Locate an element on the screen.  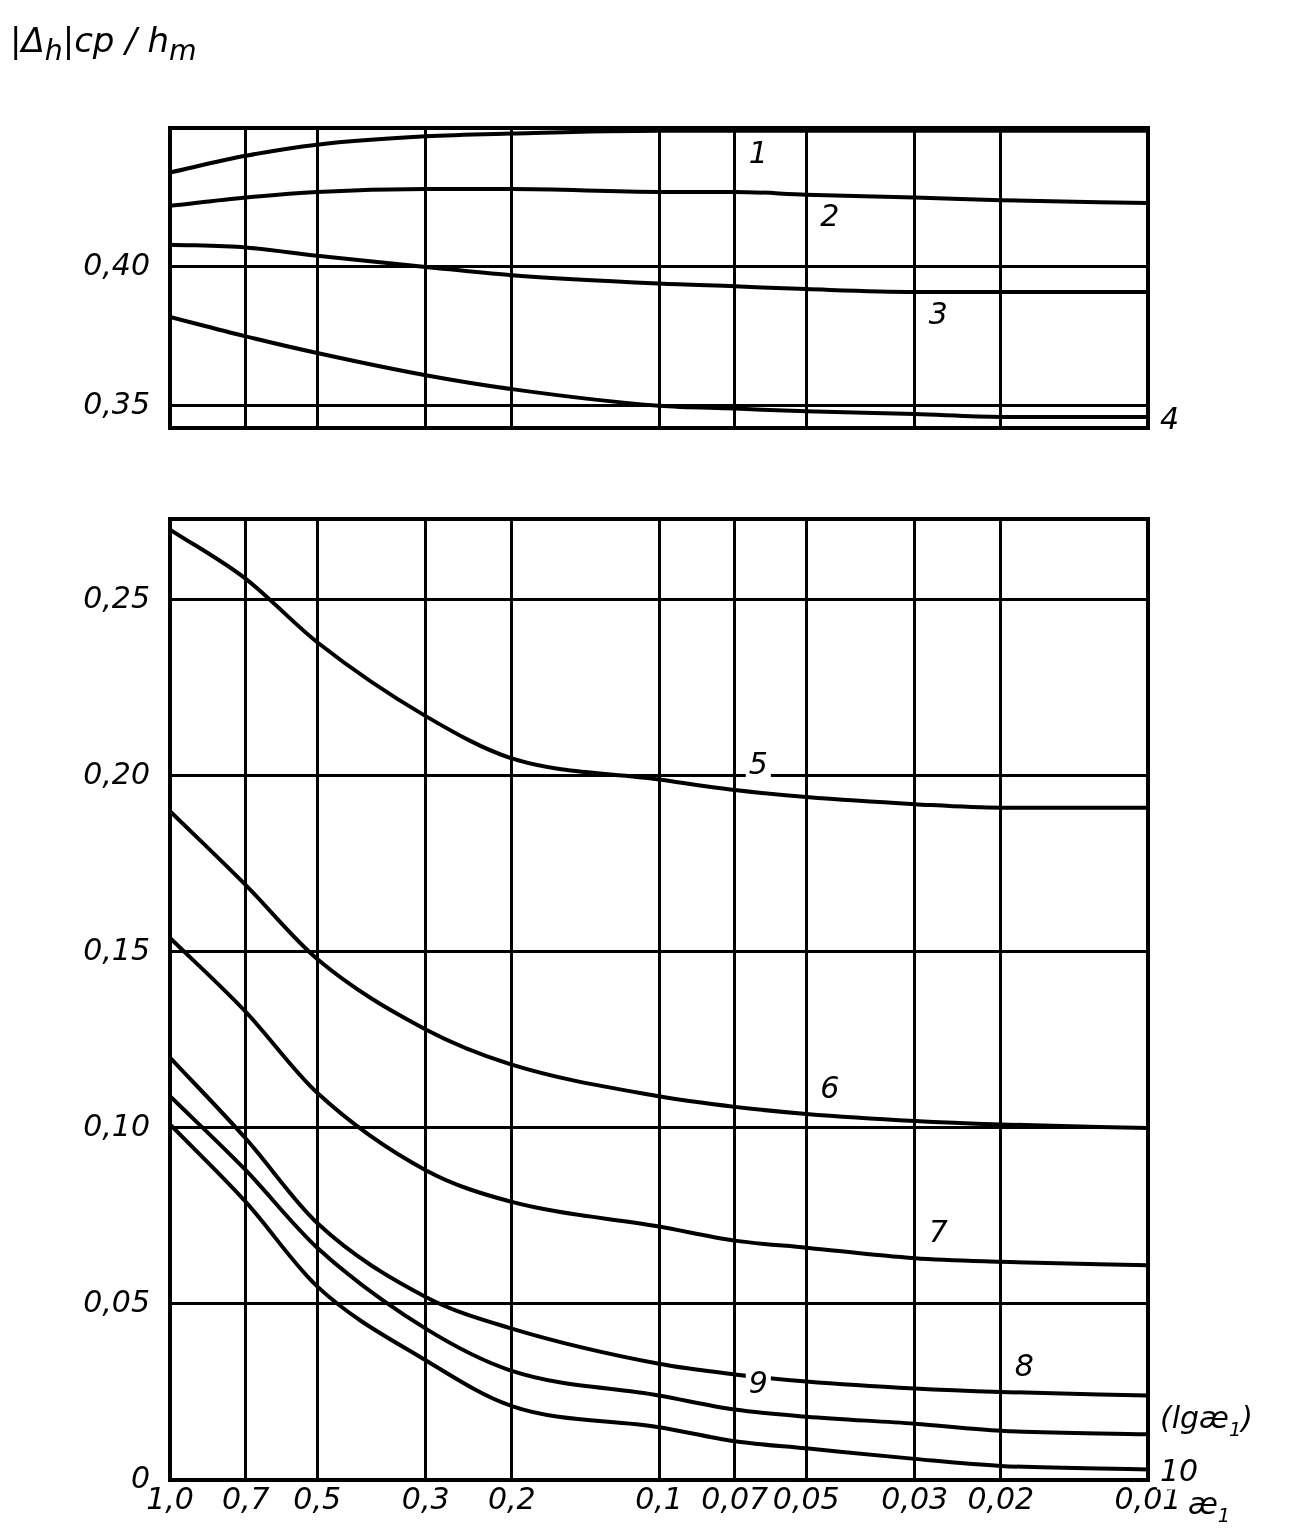
series-label: 3 is located at coordinates (938, 313).